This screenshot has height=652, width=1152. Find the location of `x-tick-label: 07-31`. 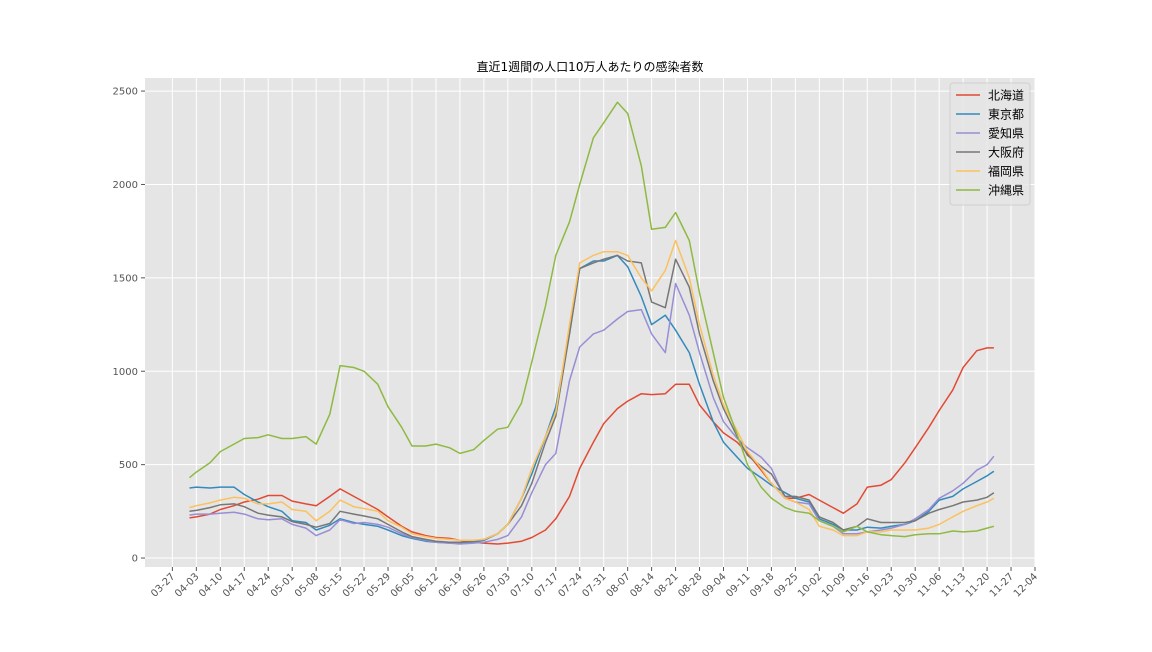

x-tick-label: 07-31 is located at coordinates (594, 585).